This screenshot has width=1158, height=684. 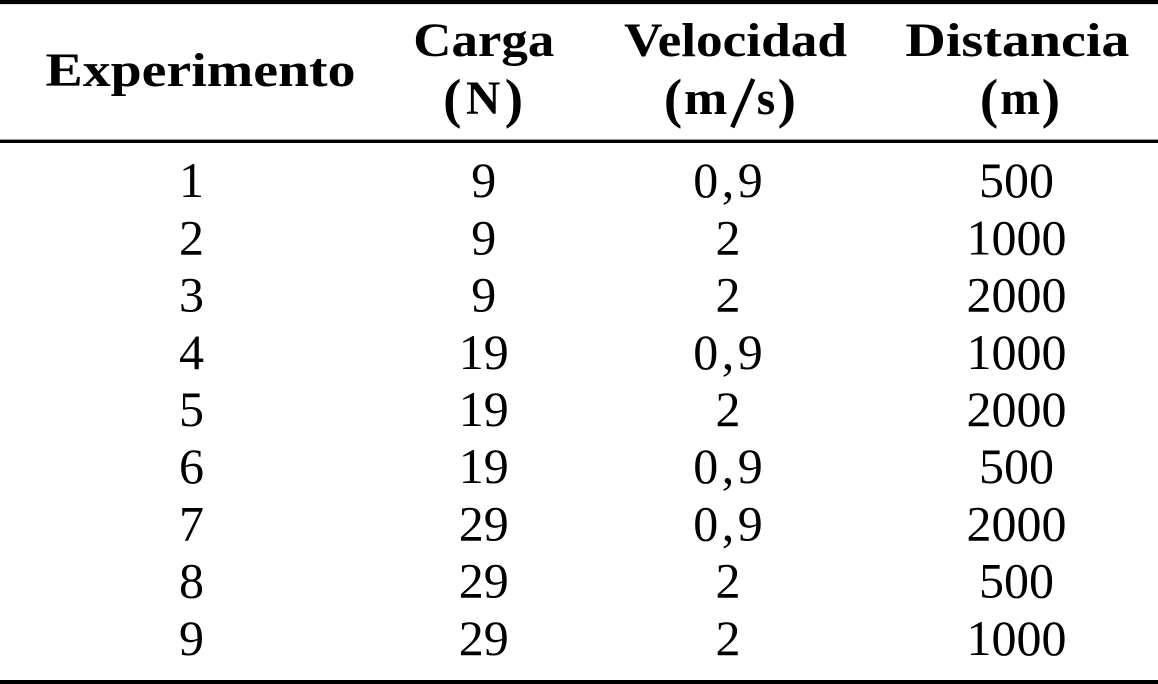 What do you see at coordinates (705, 99) in the screenshot?
I see `svg-text: m` at bounding box center [705, 99].